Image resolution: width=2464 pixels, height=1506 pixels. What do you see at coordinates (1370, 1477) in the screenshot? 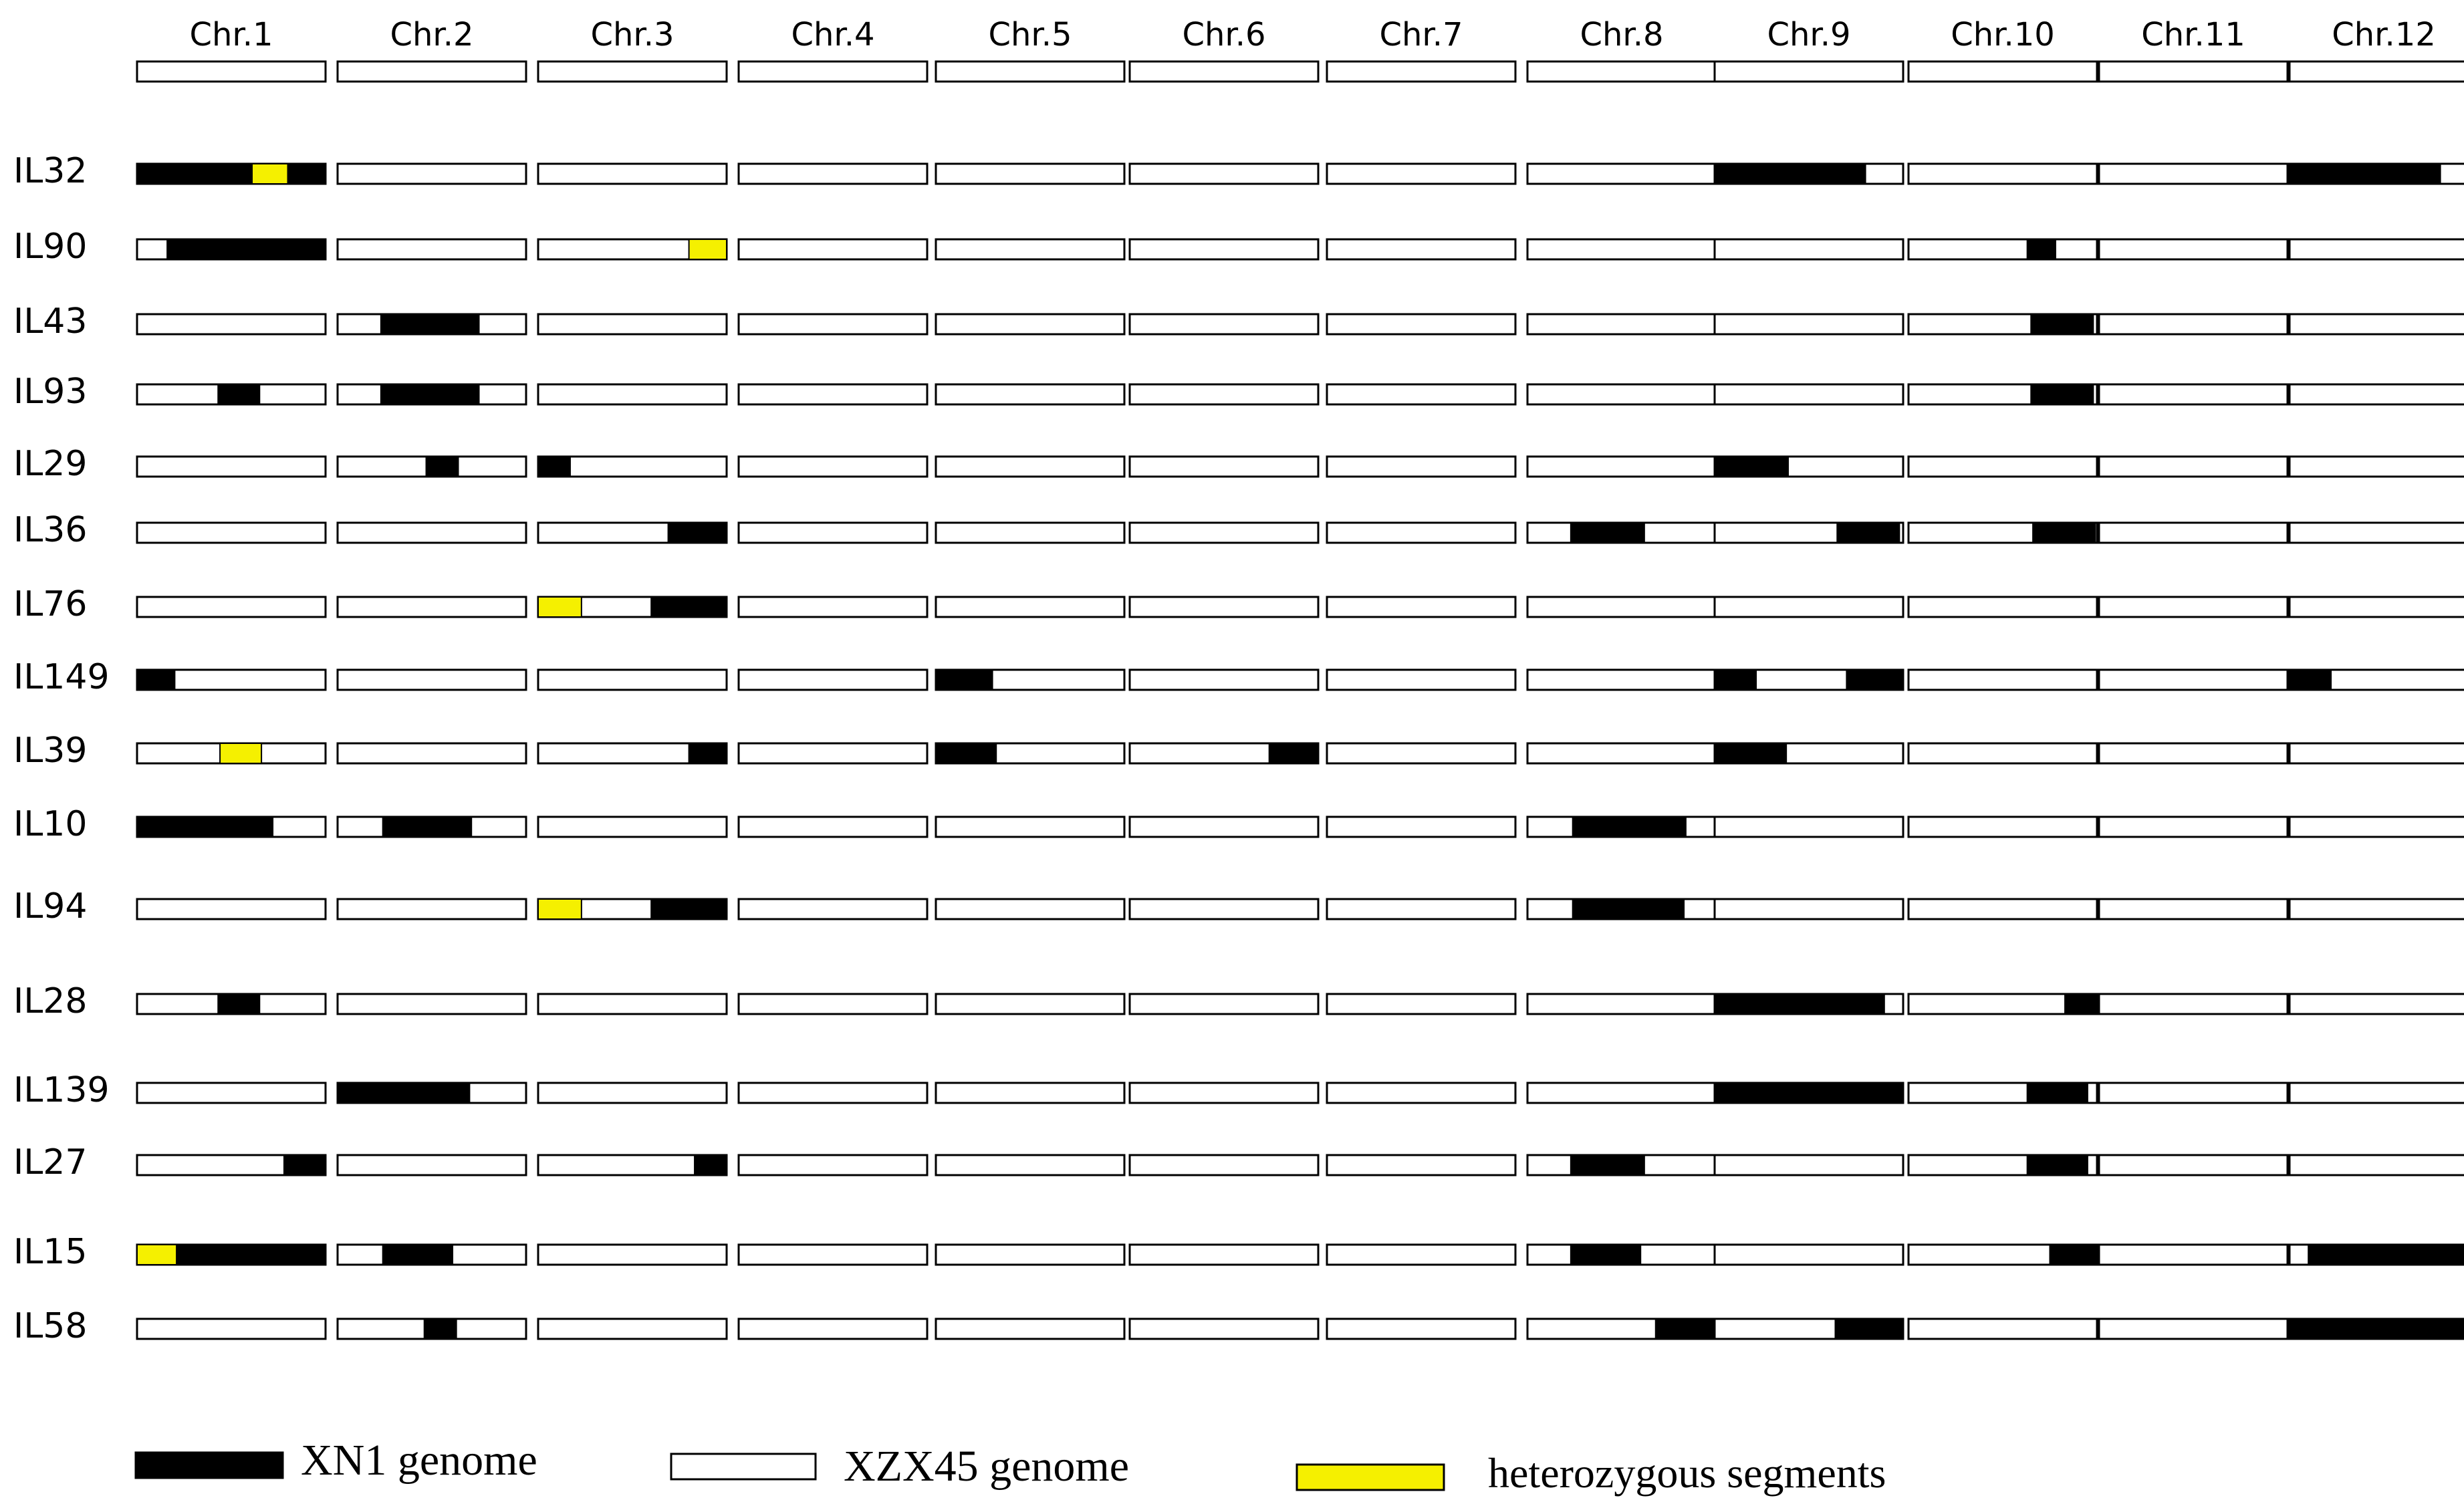
I see `legend-swatch-het` at bounding box center [1370, 1477].